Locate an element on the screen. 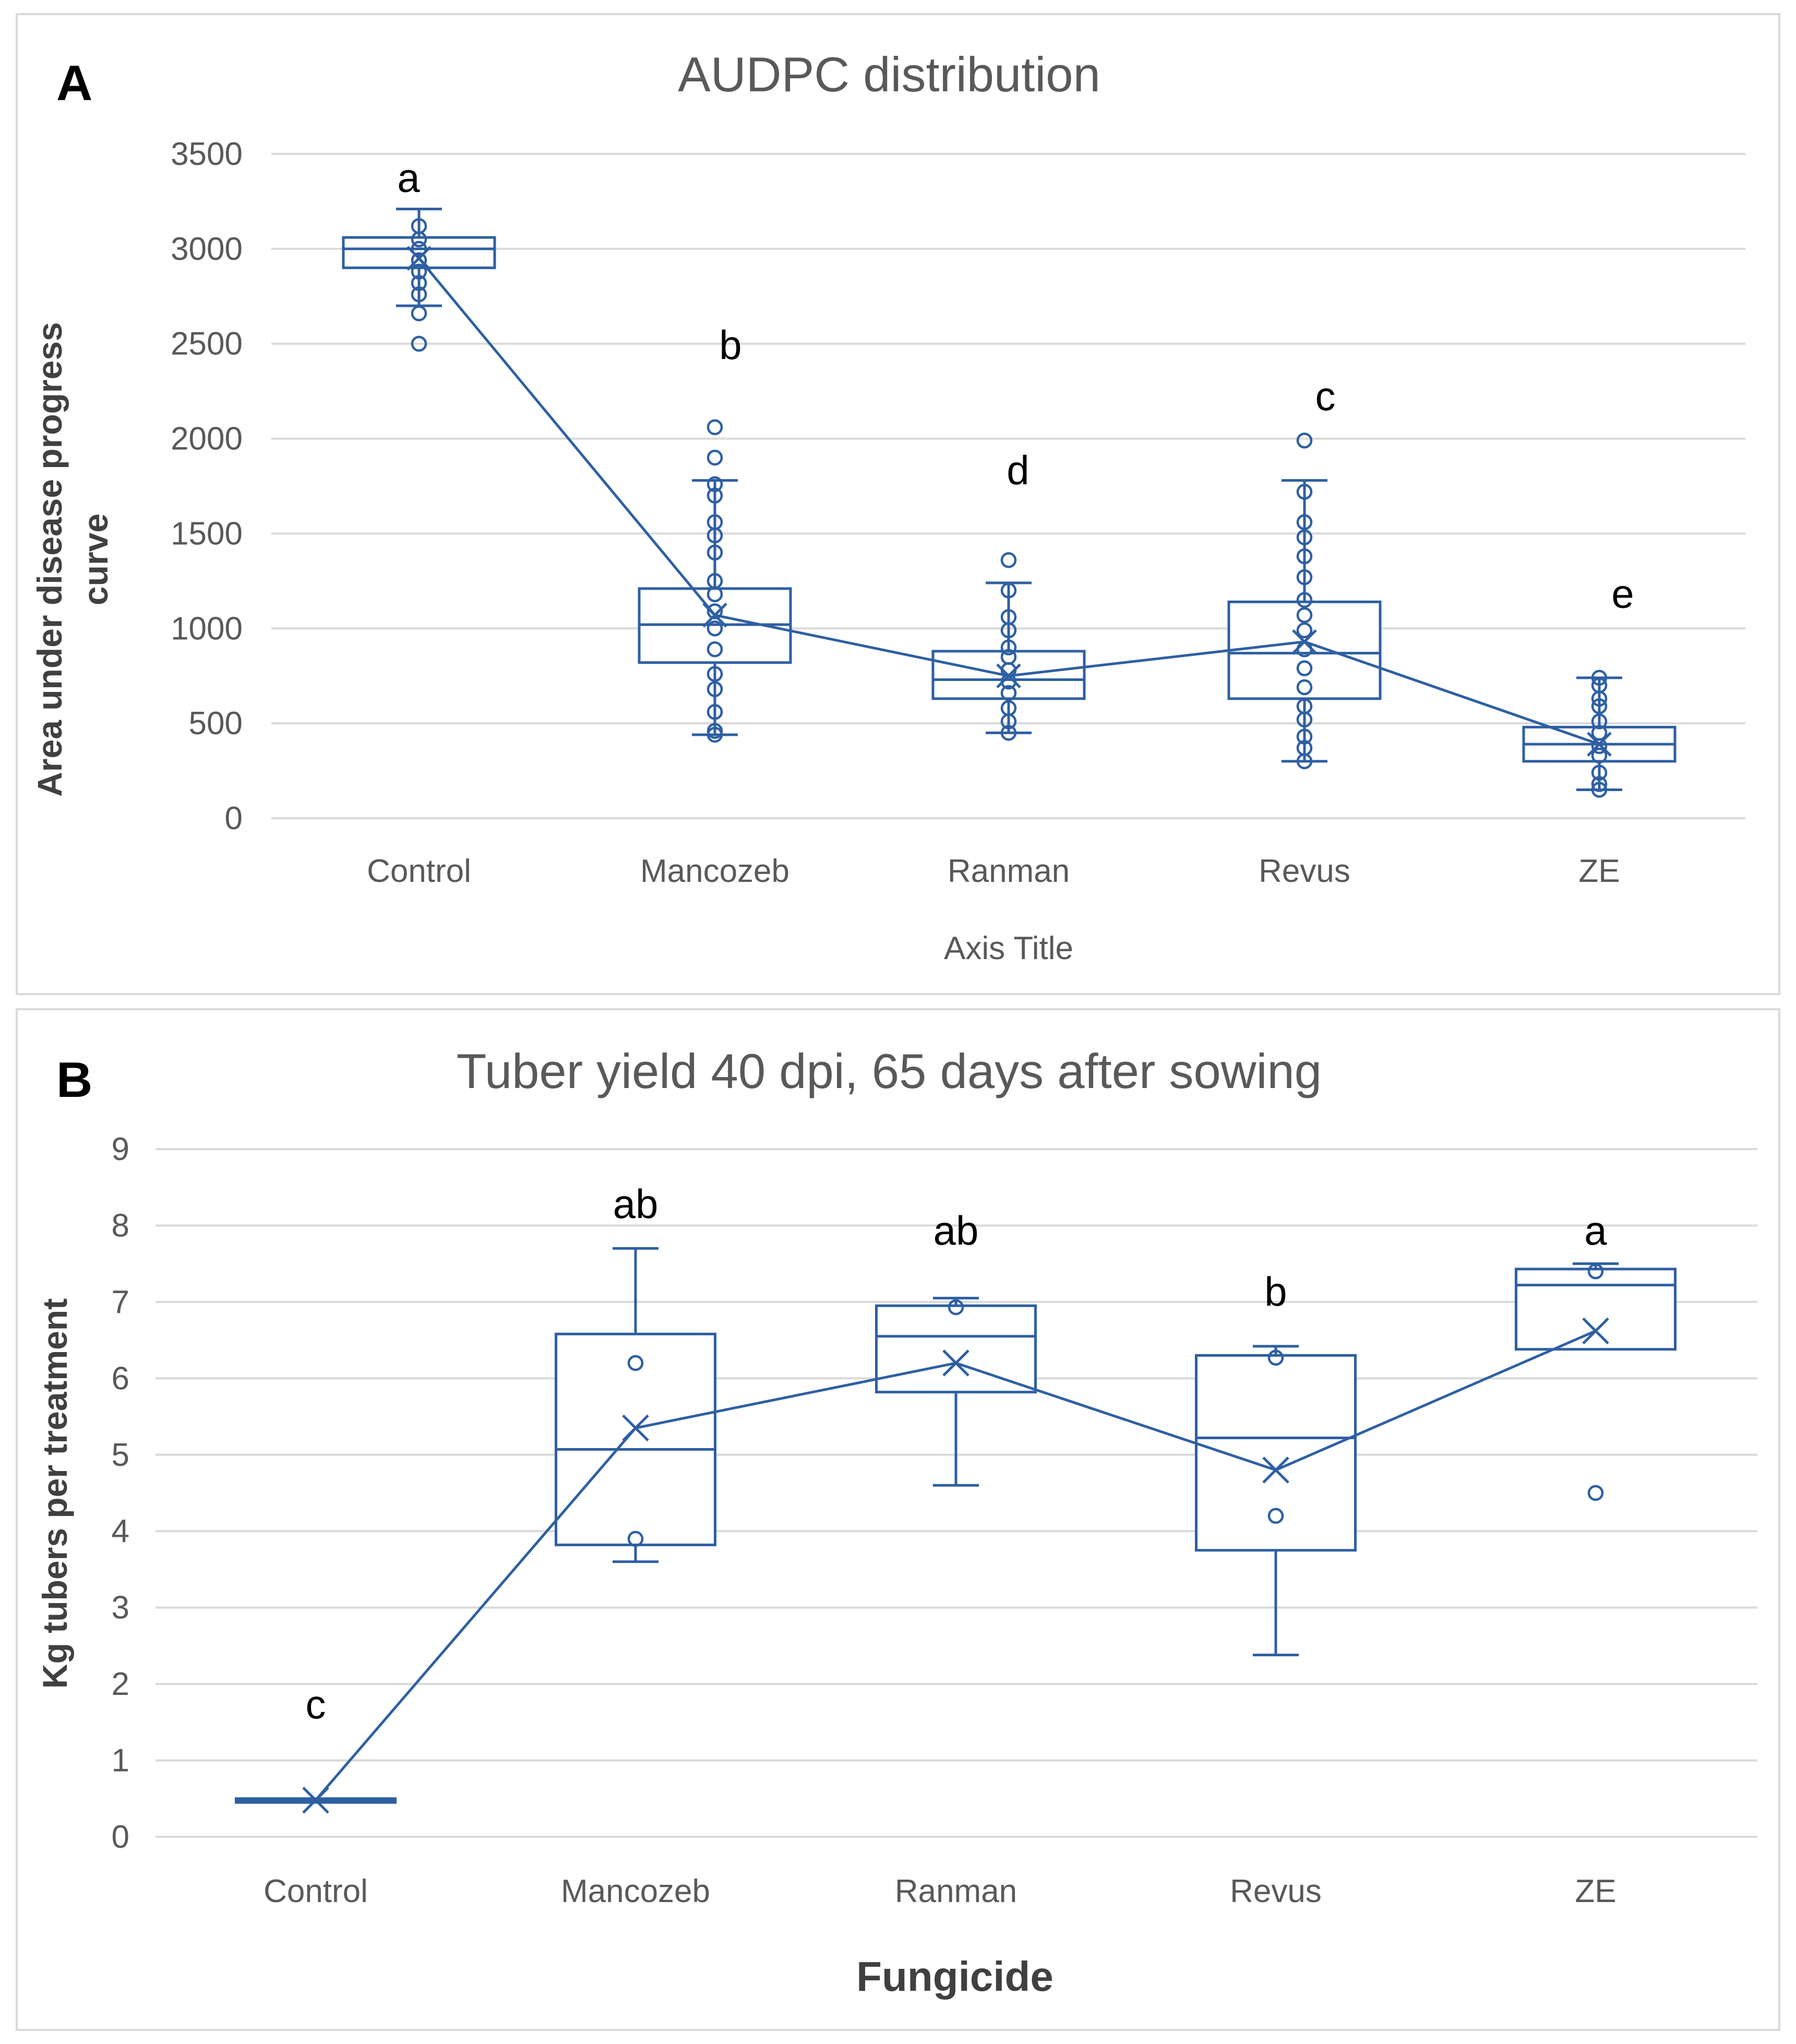 Image resolution: width=1796 pixels, height=2044 pixels. x-axis-title: Axis Title is located at coordinates (1008, 948).